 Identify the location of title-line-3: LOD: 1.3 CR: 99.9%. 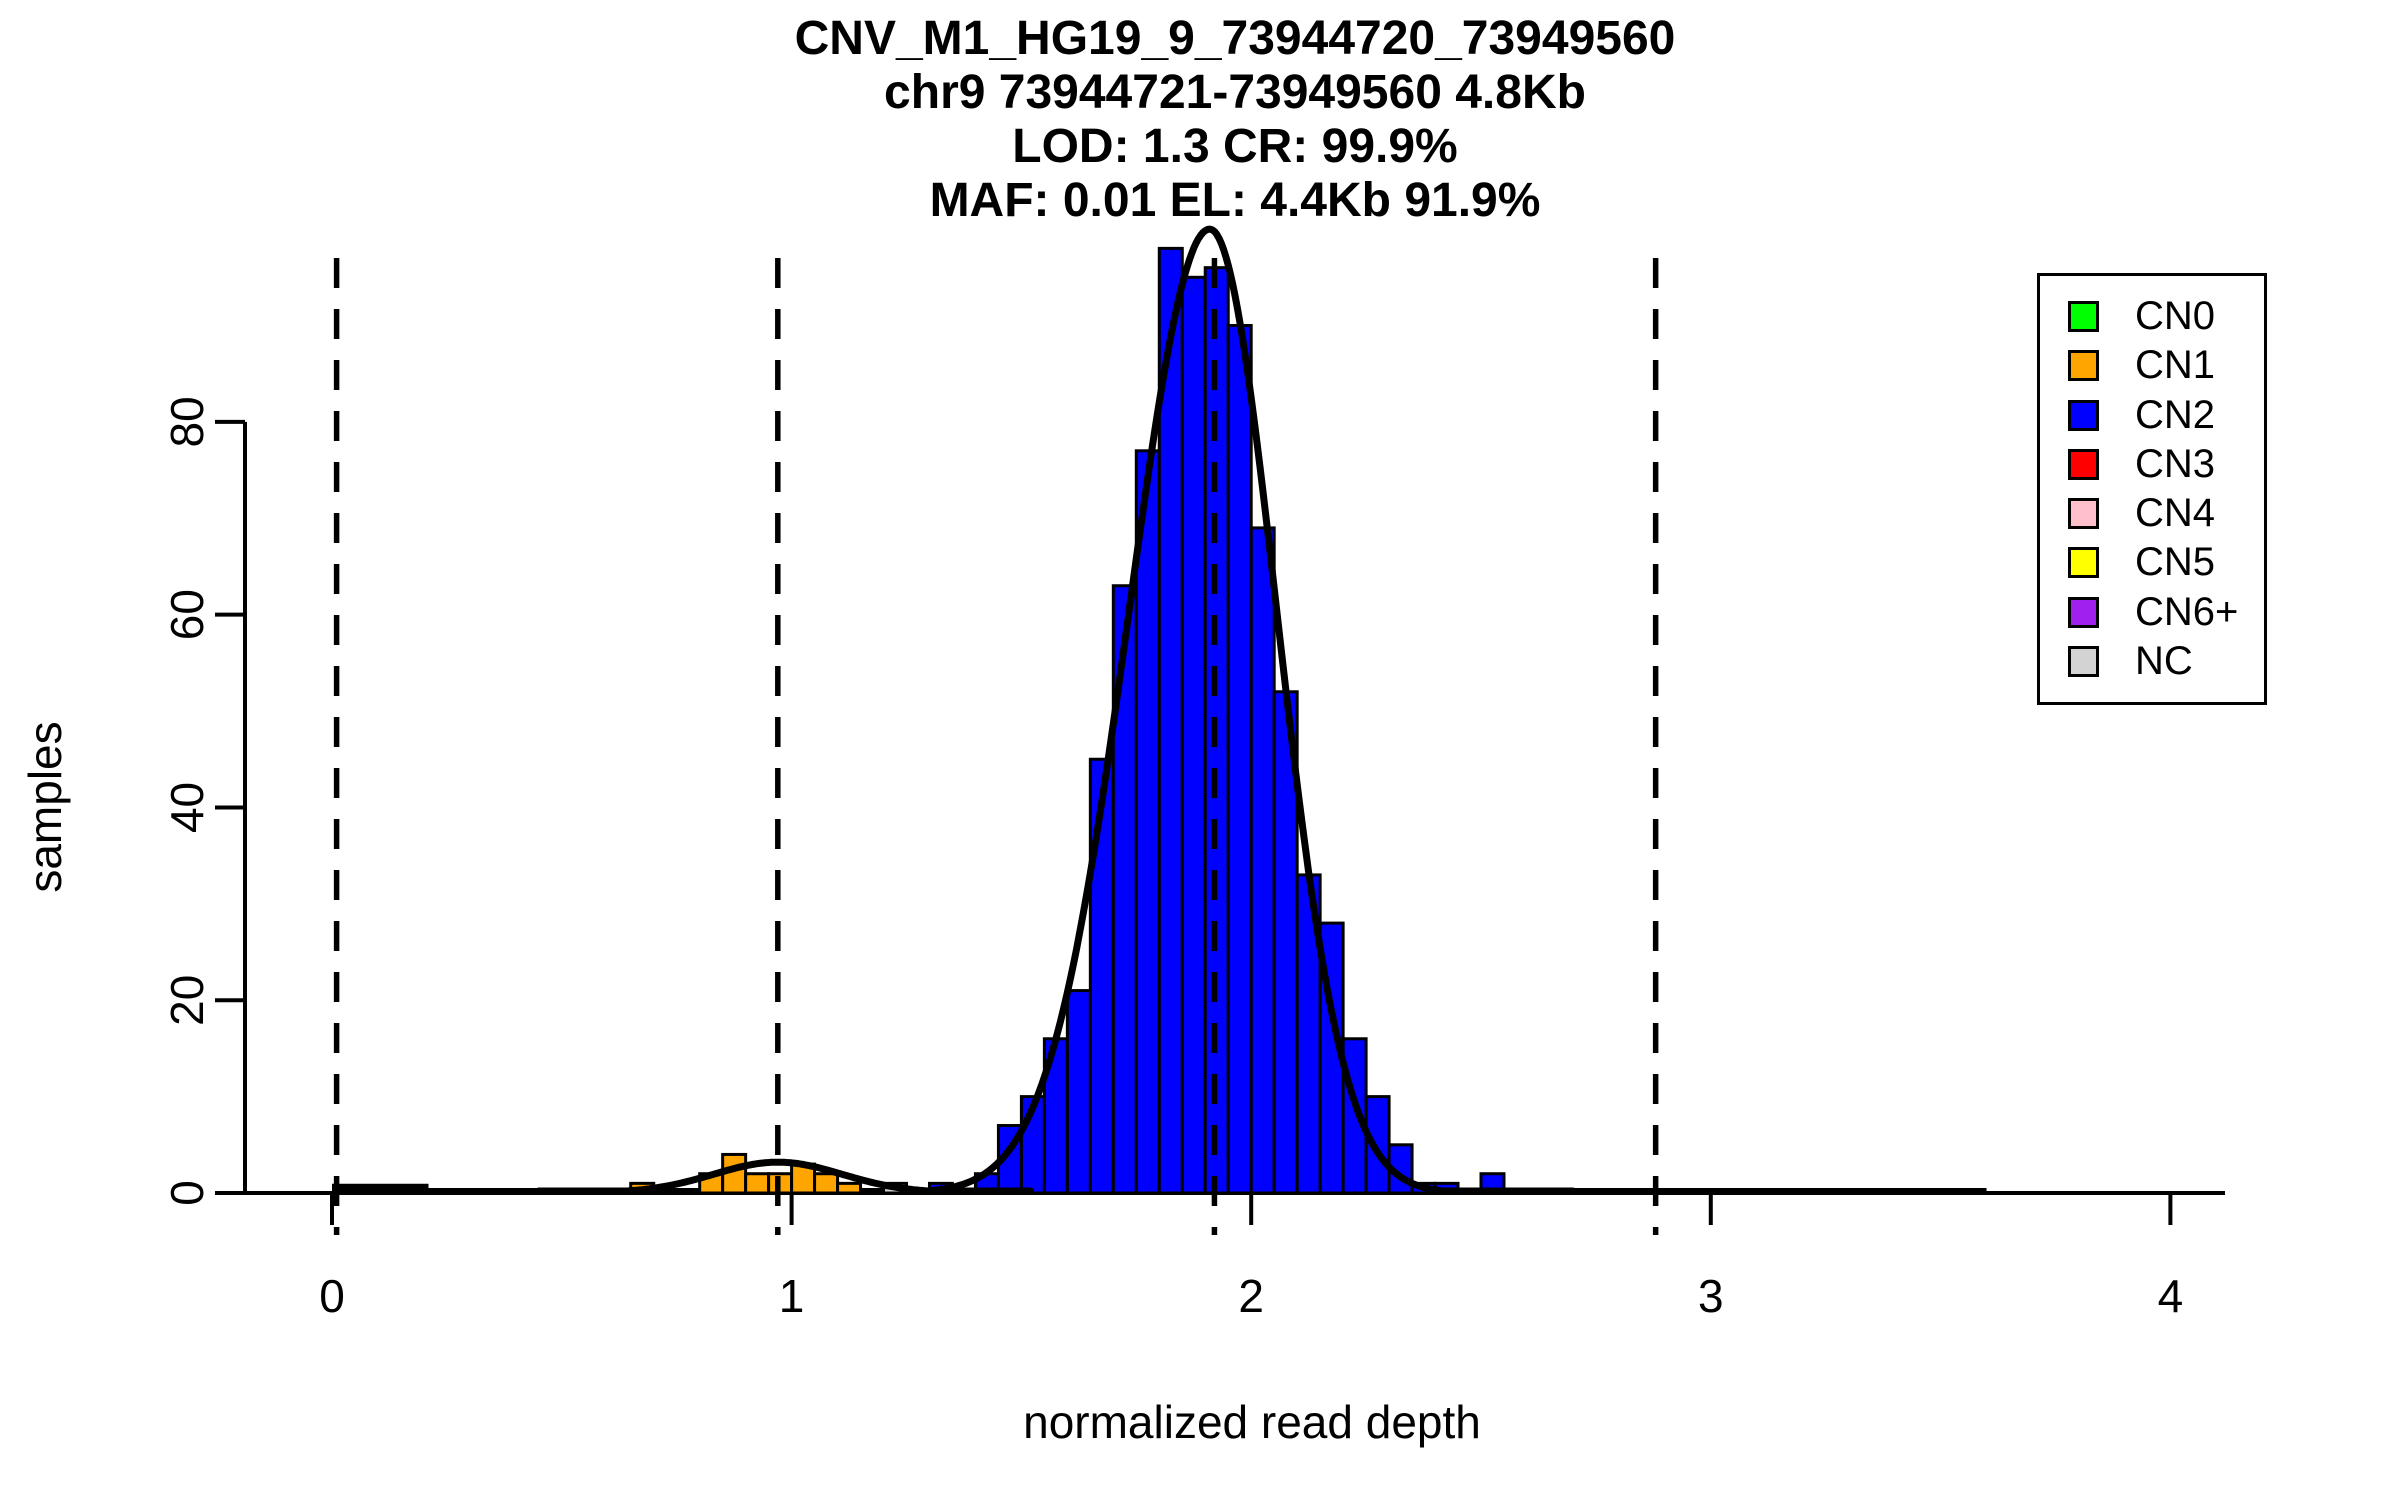
(1235, 146).